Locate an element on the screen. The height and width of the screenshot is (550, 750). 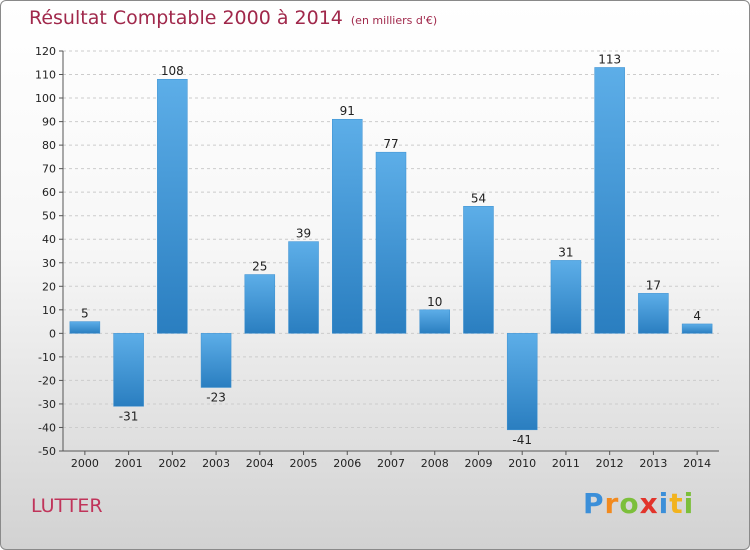
x-tick-label: 2003 is located at coordinates (216, 463).